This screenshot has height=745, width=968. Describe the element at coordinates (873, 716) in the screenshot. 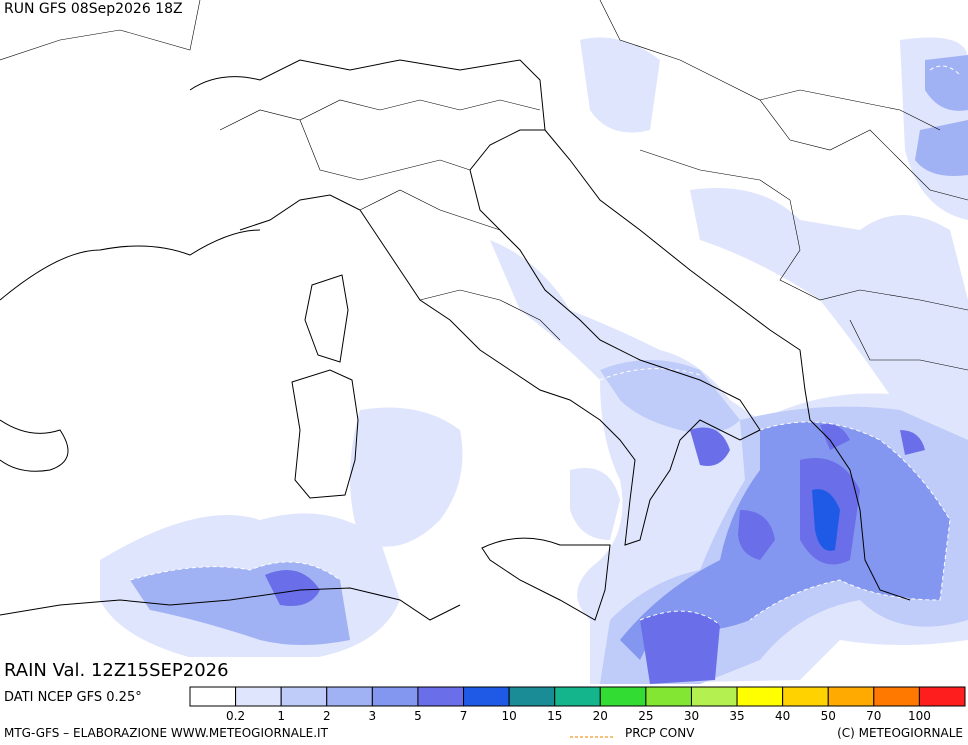

I see `legend-tick-label: 70` at that location.